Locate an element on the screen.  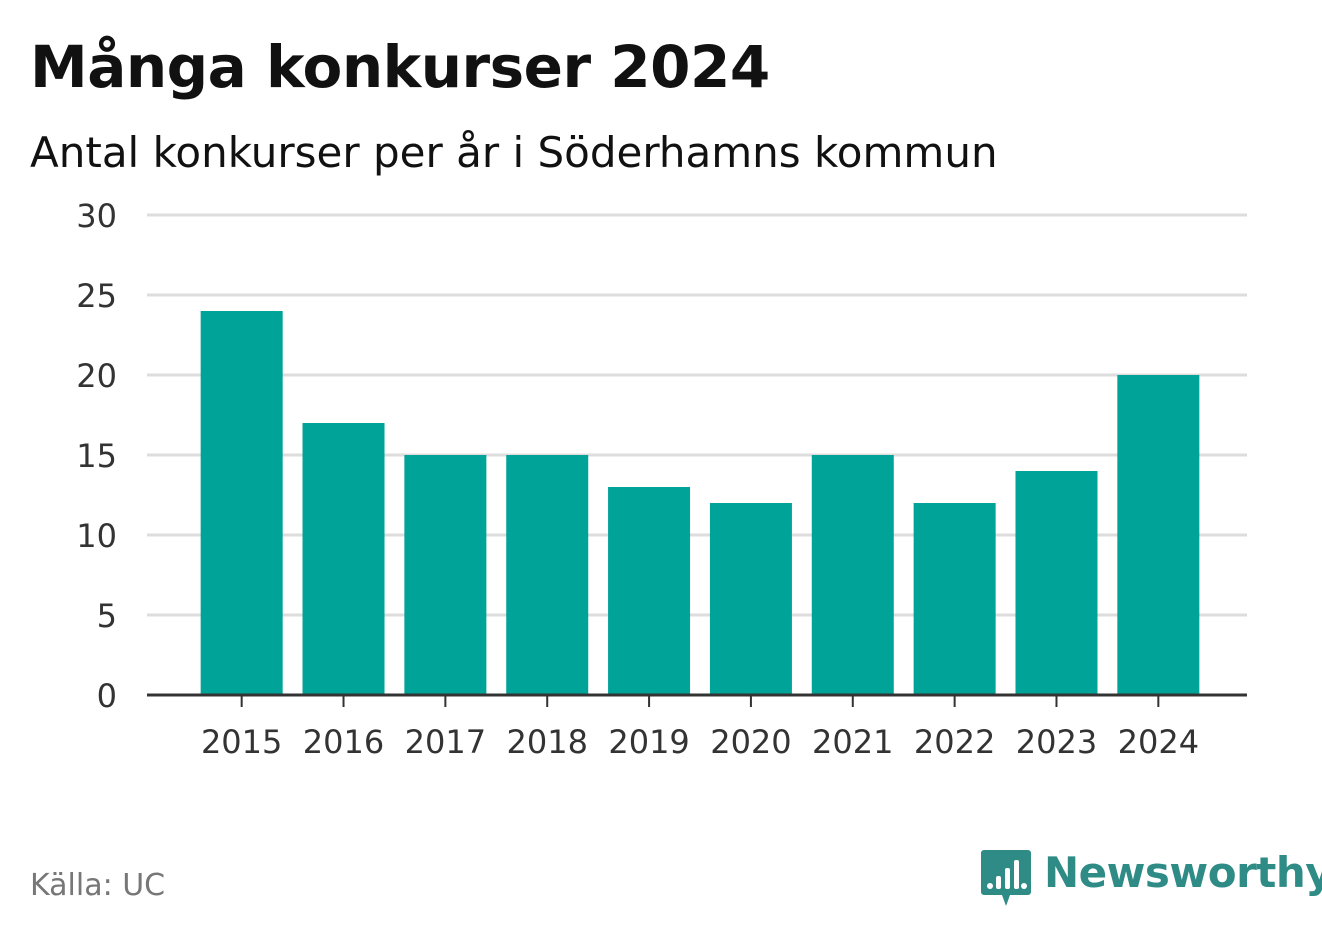
bar-2015 is located at coordinates (241, 503).